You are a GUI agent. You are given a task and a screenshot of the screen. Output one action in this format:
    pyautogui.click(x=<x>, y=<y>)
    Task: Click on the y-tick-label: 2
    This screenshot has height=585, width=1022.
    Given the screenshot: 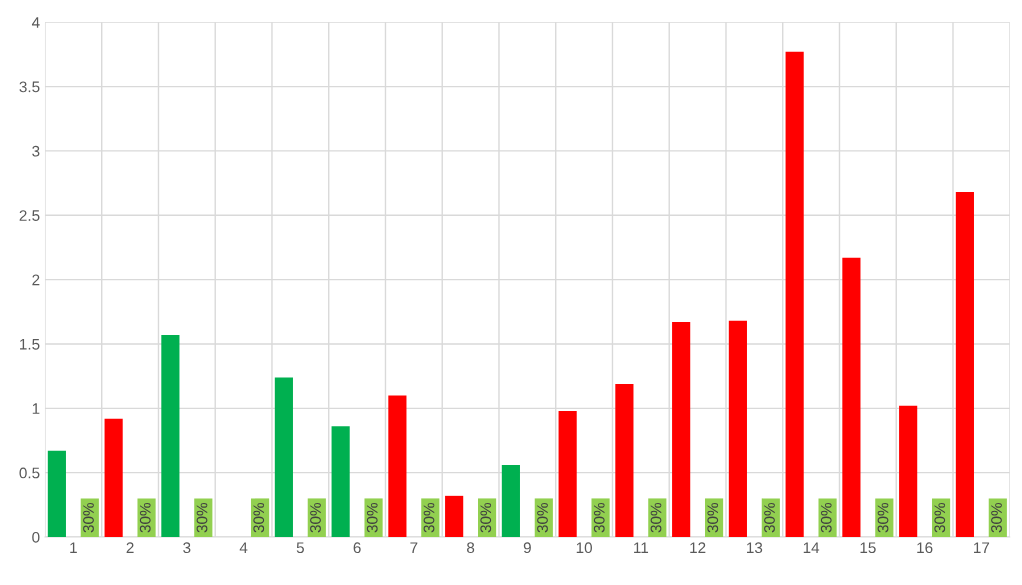 What is the action you would take?
    pyautogui.click(x=36, y=280)
    